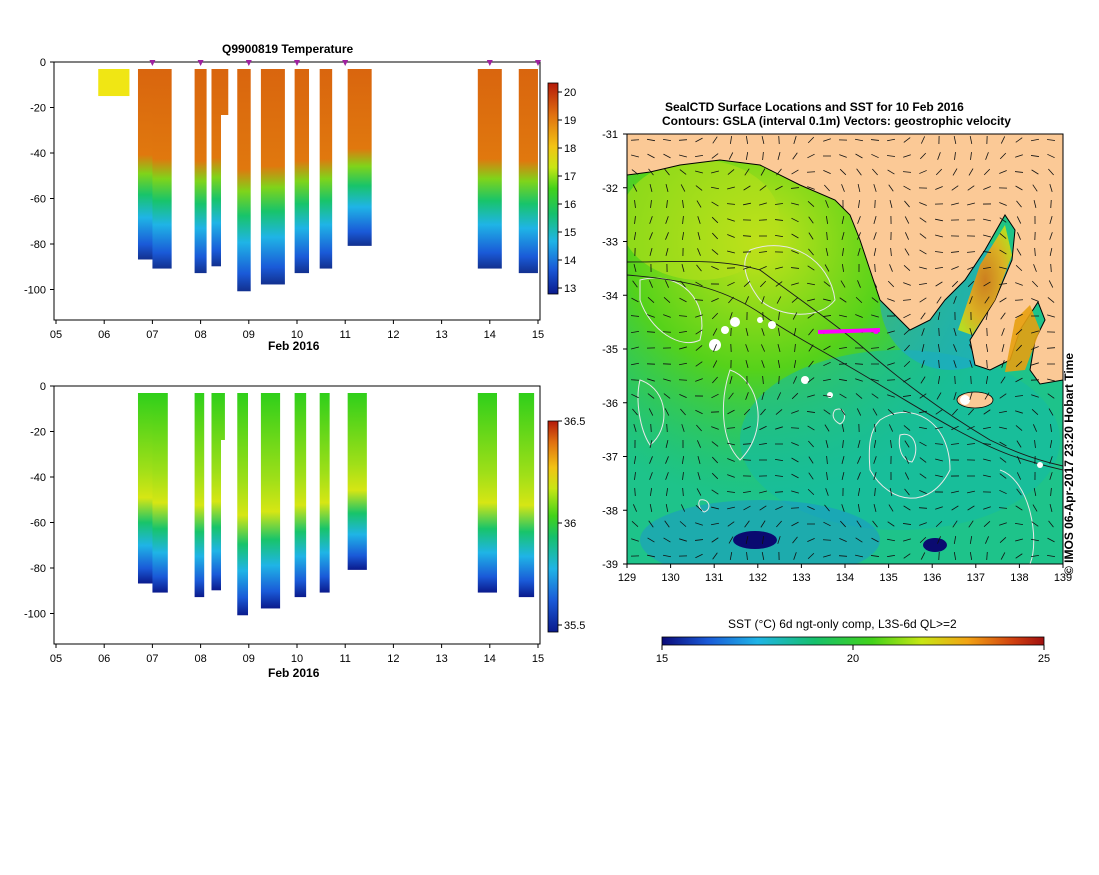  Describe the element at coordinates (293, 673) in the screenshot. I see `salinity-xaxis-label: Feb 2016` at that location.